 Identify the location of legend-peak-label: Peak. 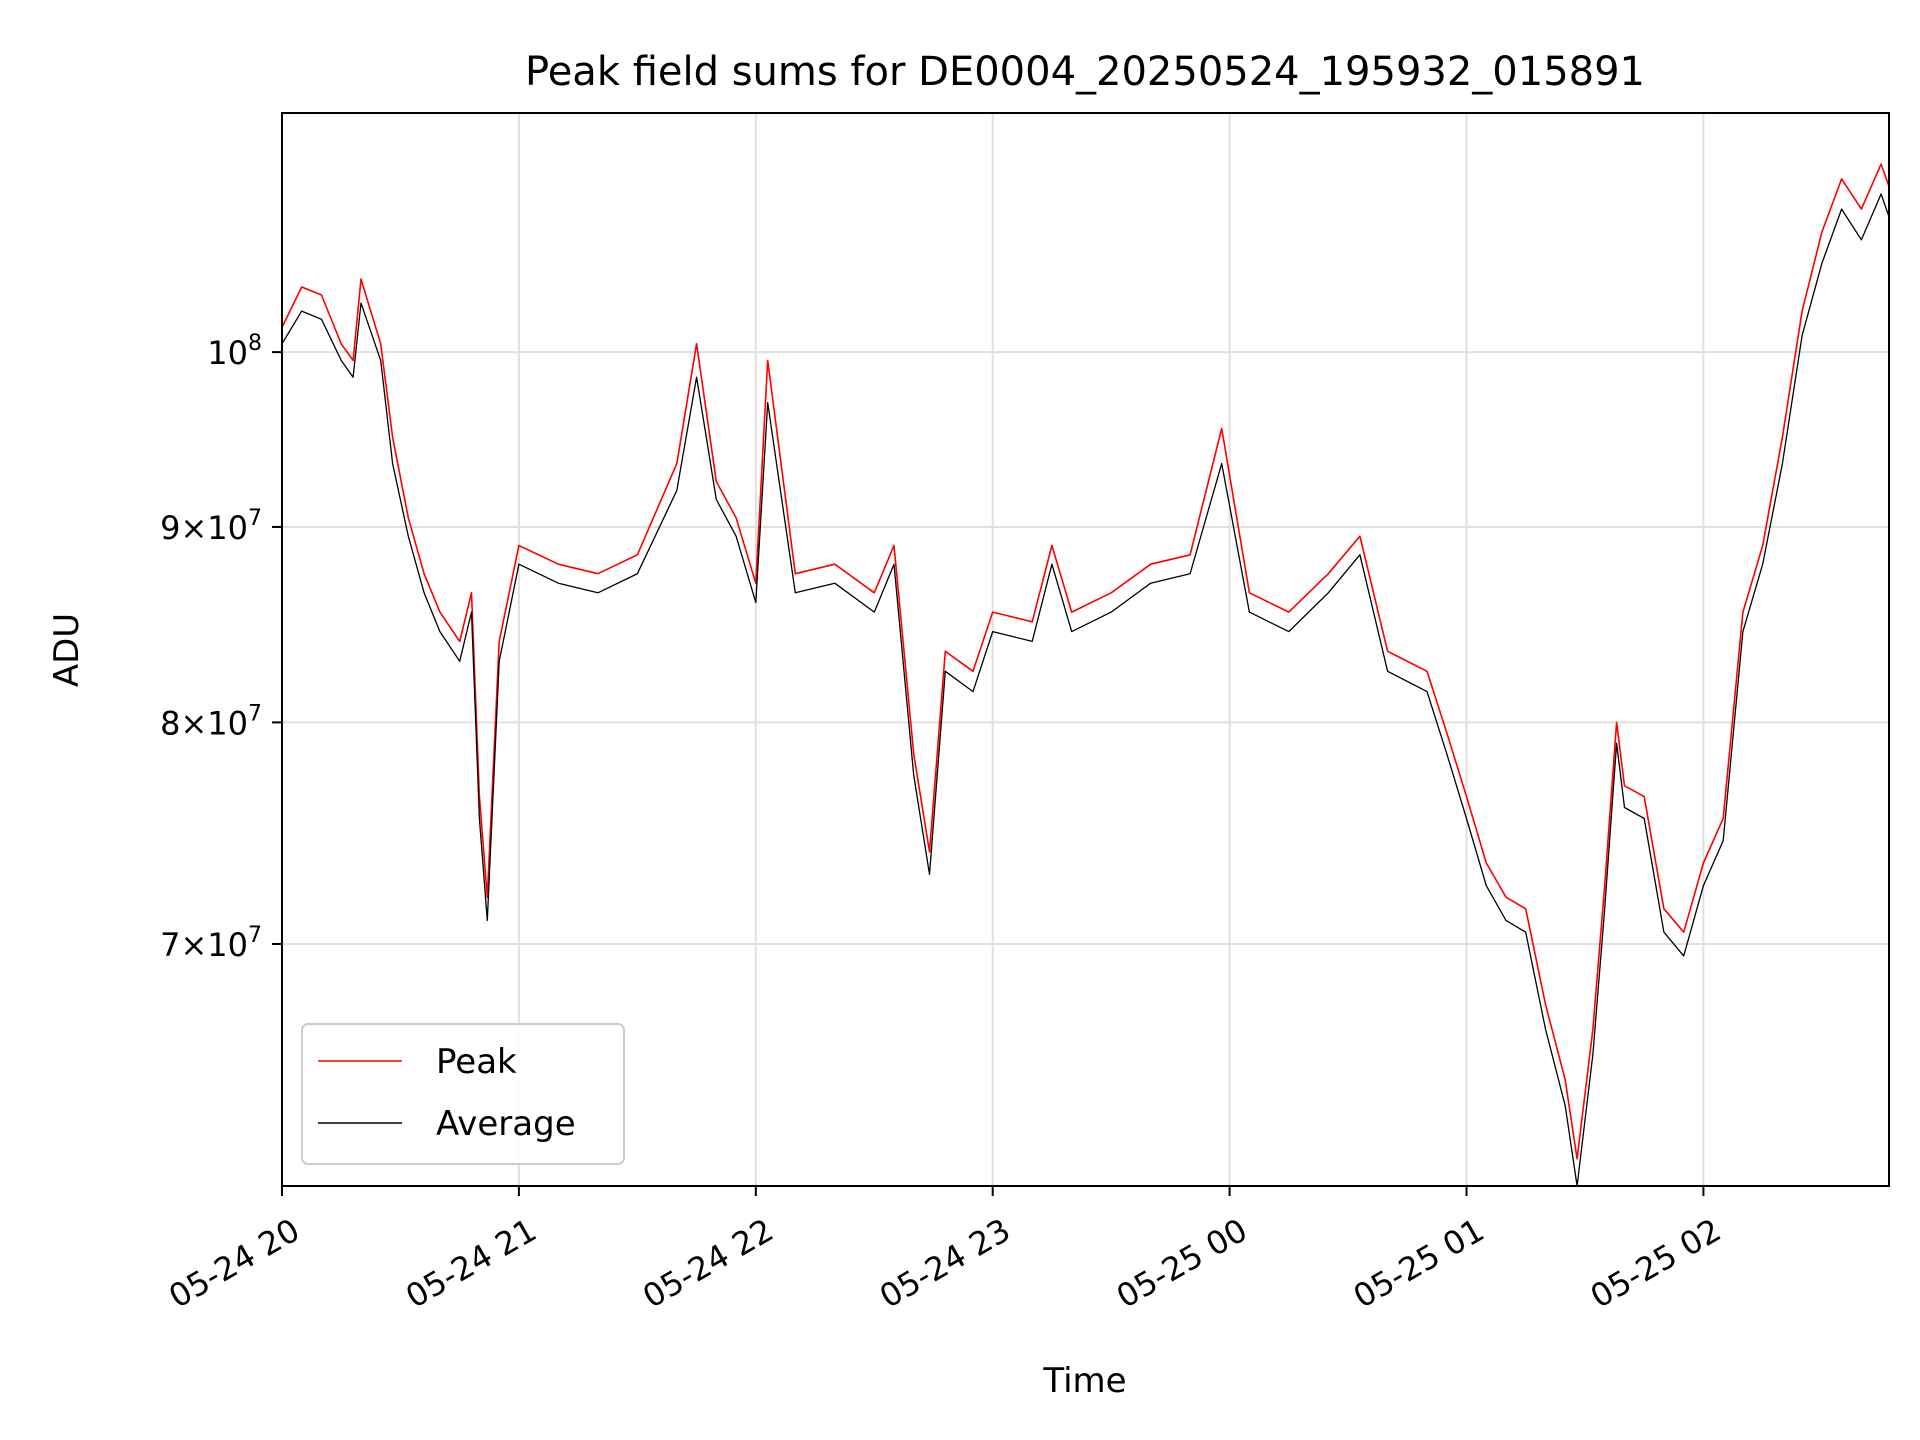
(476, 1062).